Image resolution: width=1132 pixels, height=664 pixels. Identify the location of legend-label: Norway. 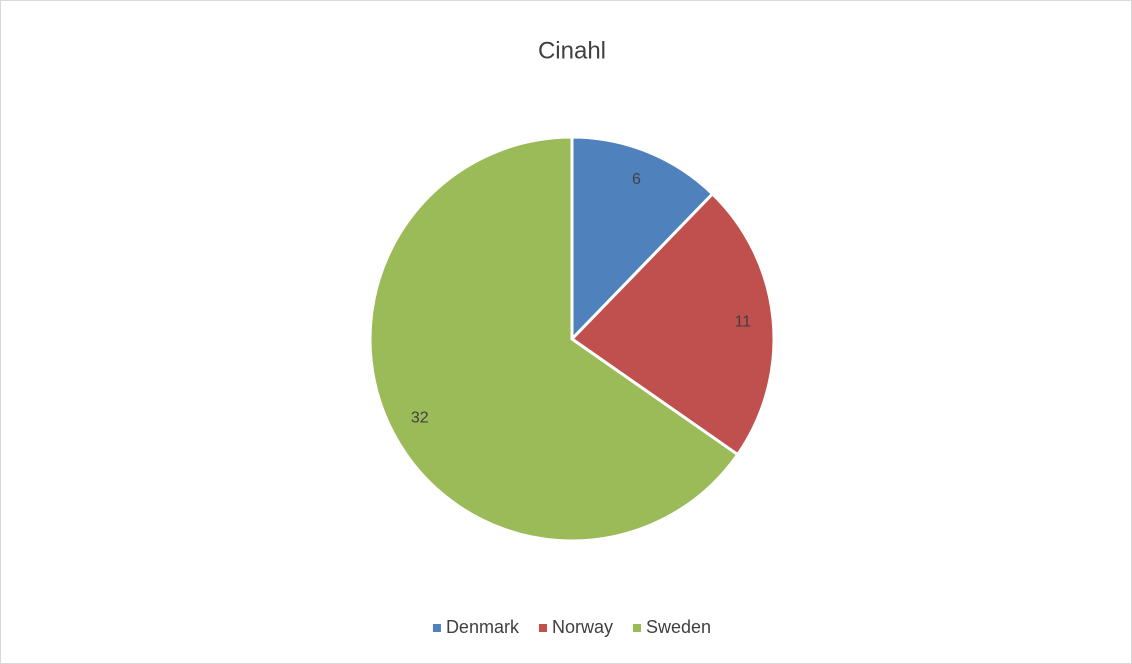
(582, 627).